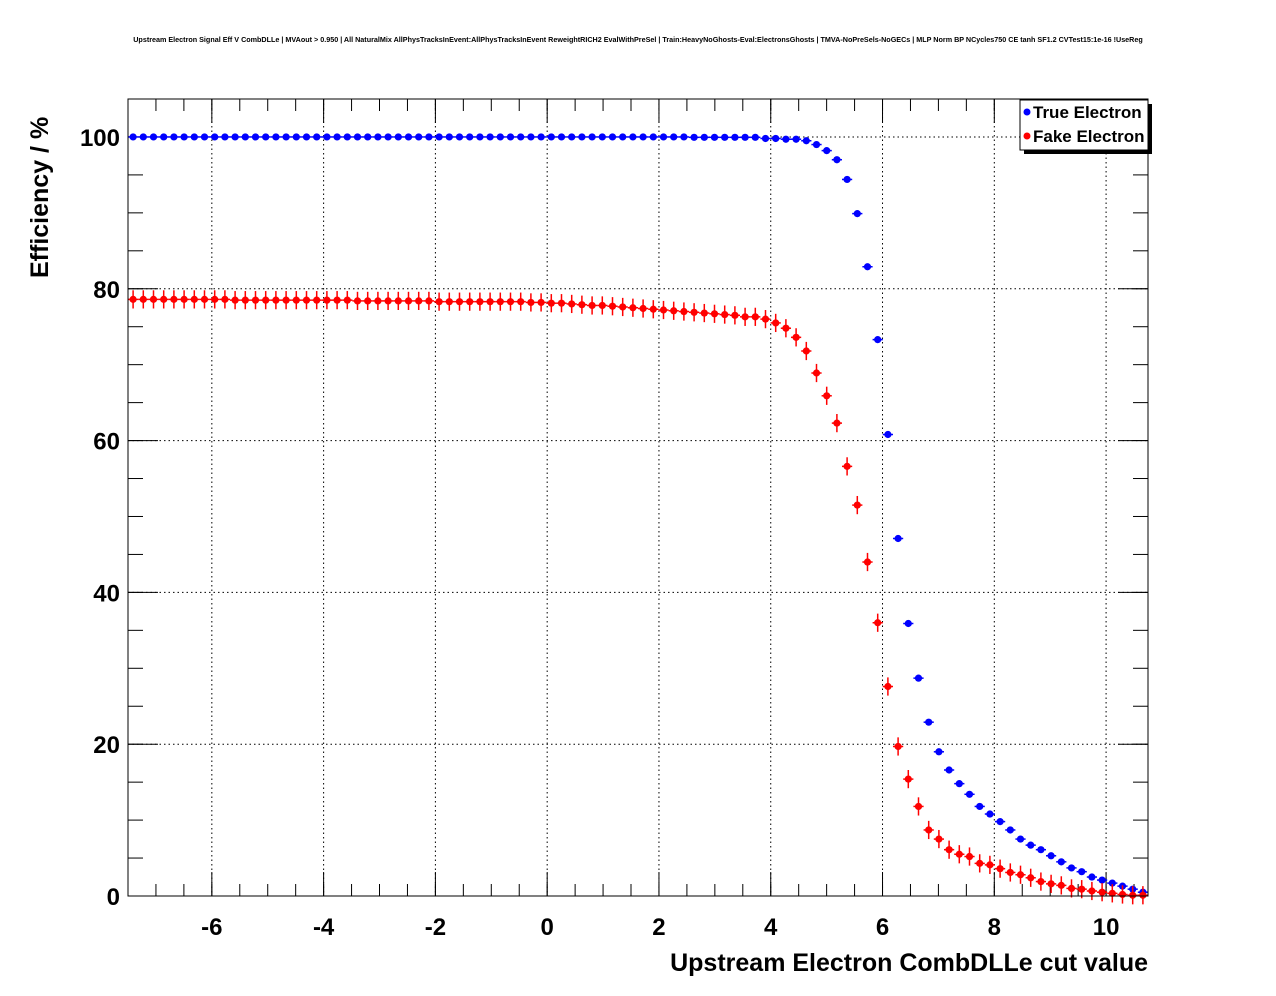  What do you see at coordinates (1027, 112) in the screenshot?
I see `legend-marker-true` at bounding box center [1027, 112].